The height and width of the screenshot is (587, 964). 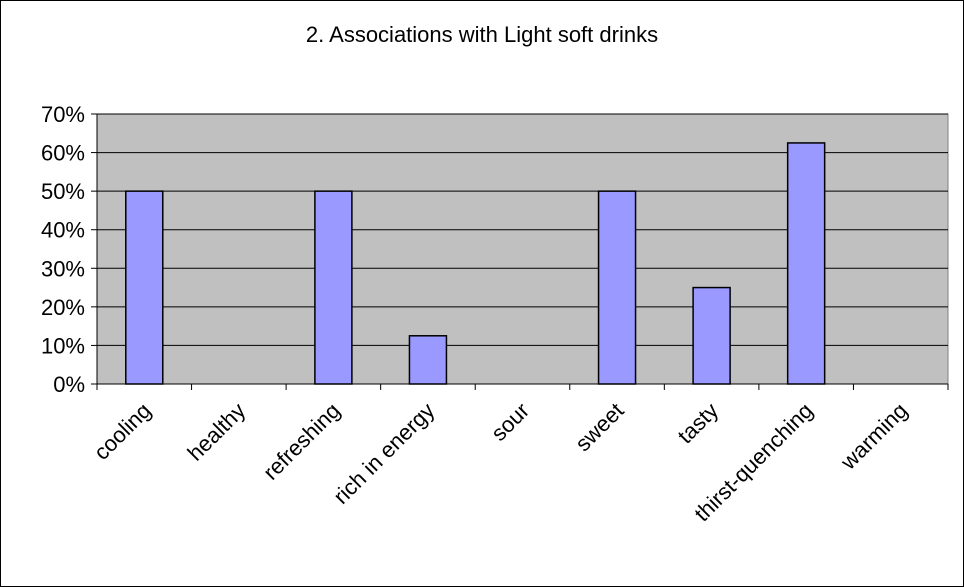 I want to click on bar-cooling, so click(x=144, y=287).